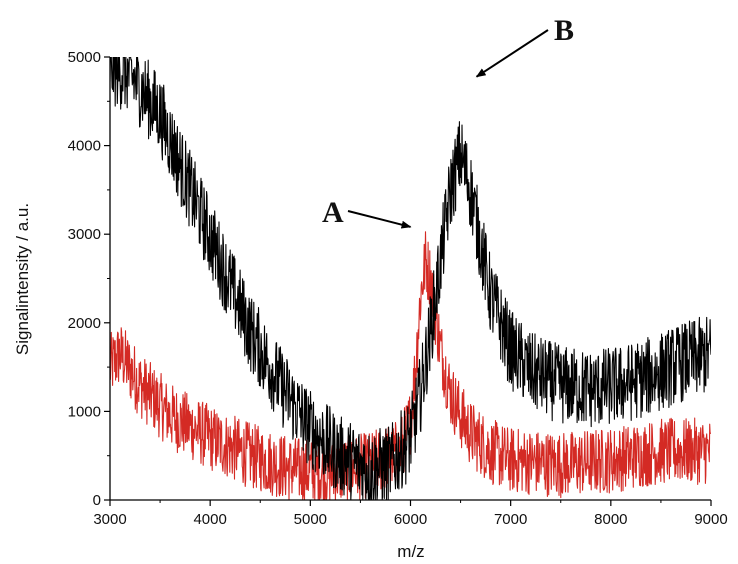 Image resolution: width=738 pixels, height=564 pixels. What do you see at coordinates (410, 551) in the screenshot?
I see `x-axis-title: m/z` at bounding box center [410, 551].